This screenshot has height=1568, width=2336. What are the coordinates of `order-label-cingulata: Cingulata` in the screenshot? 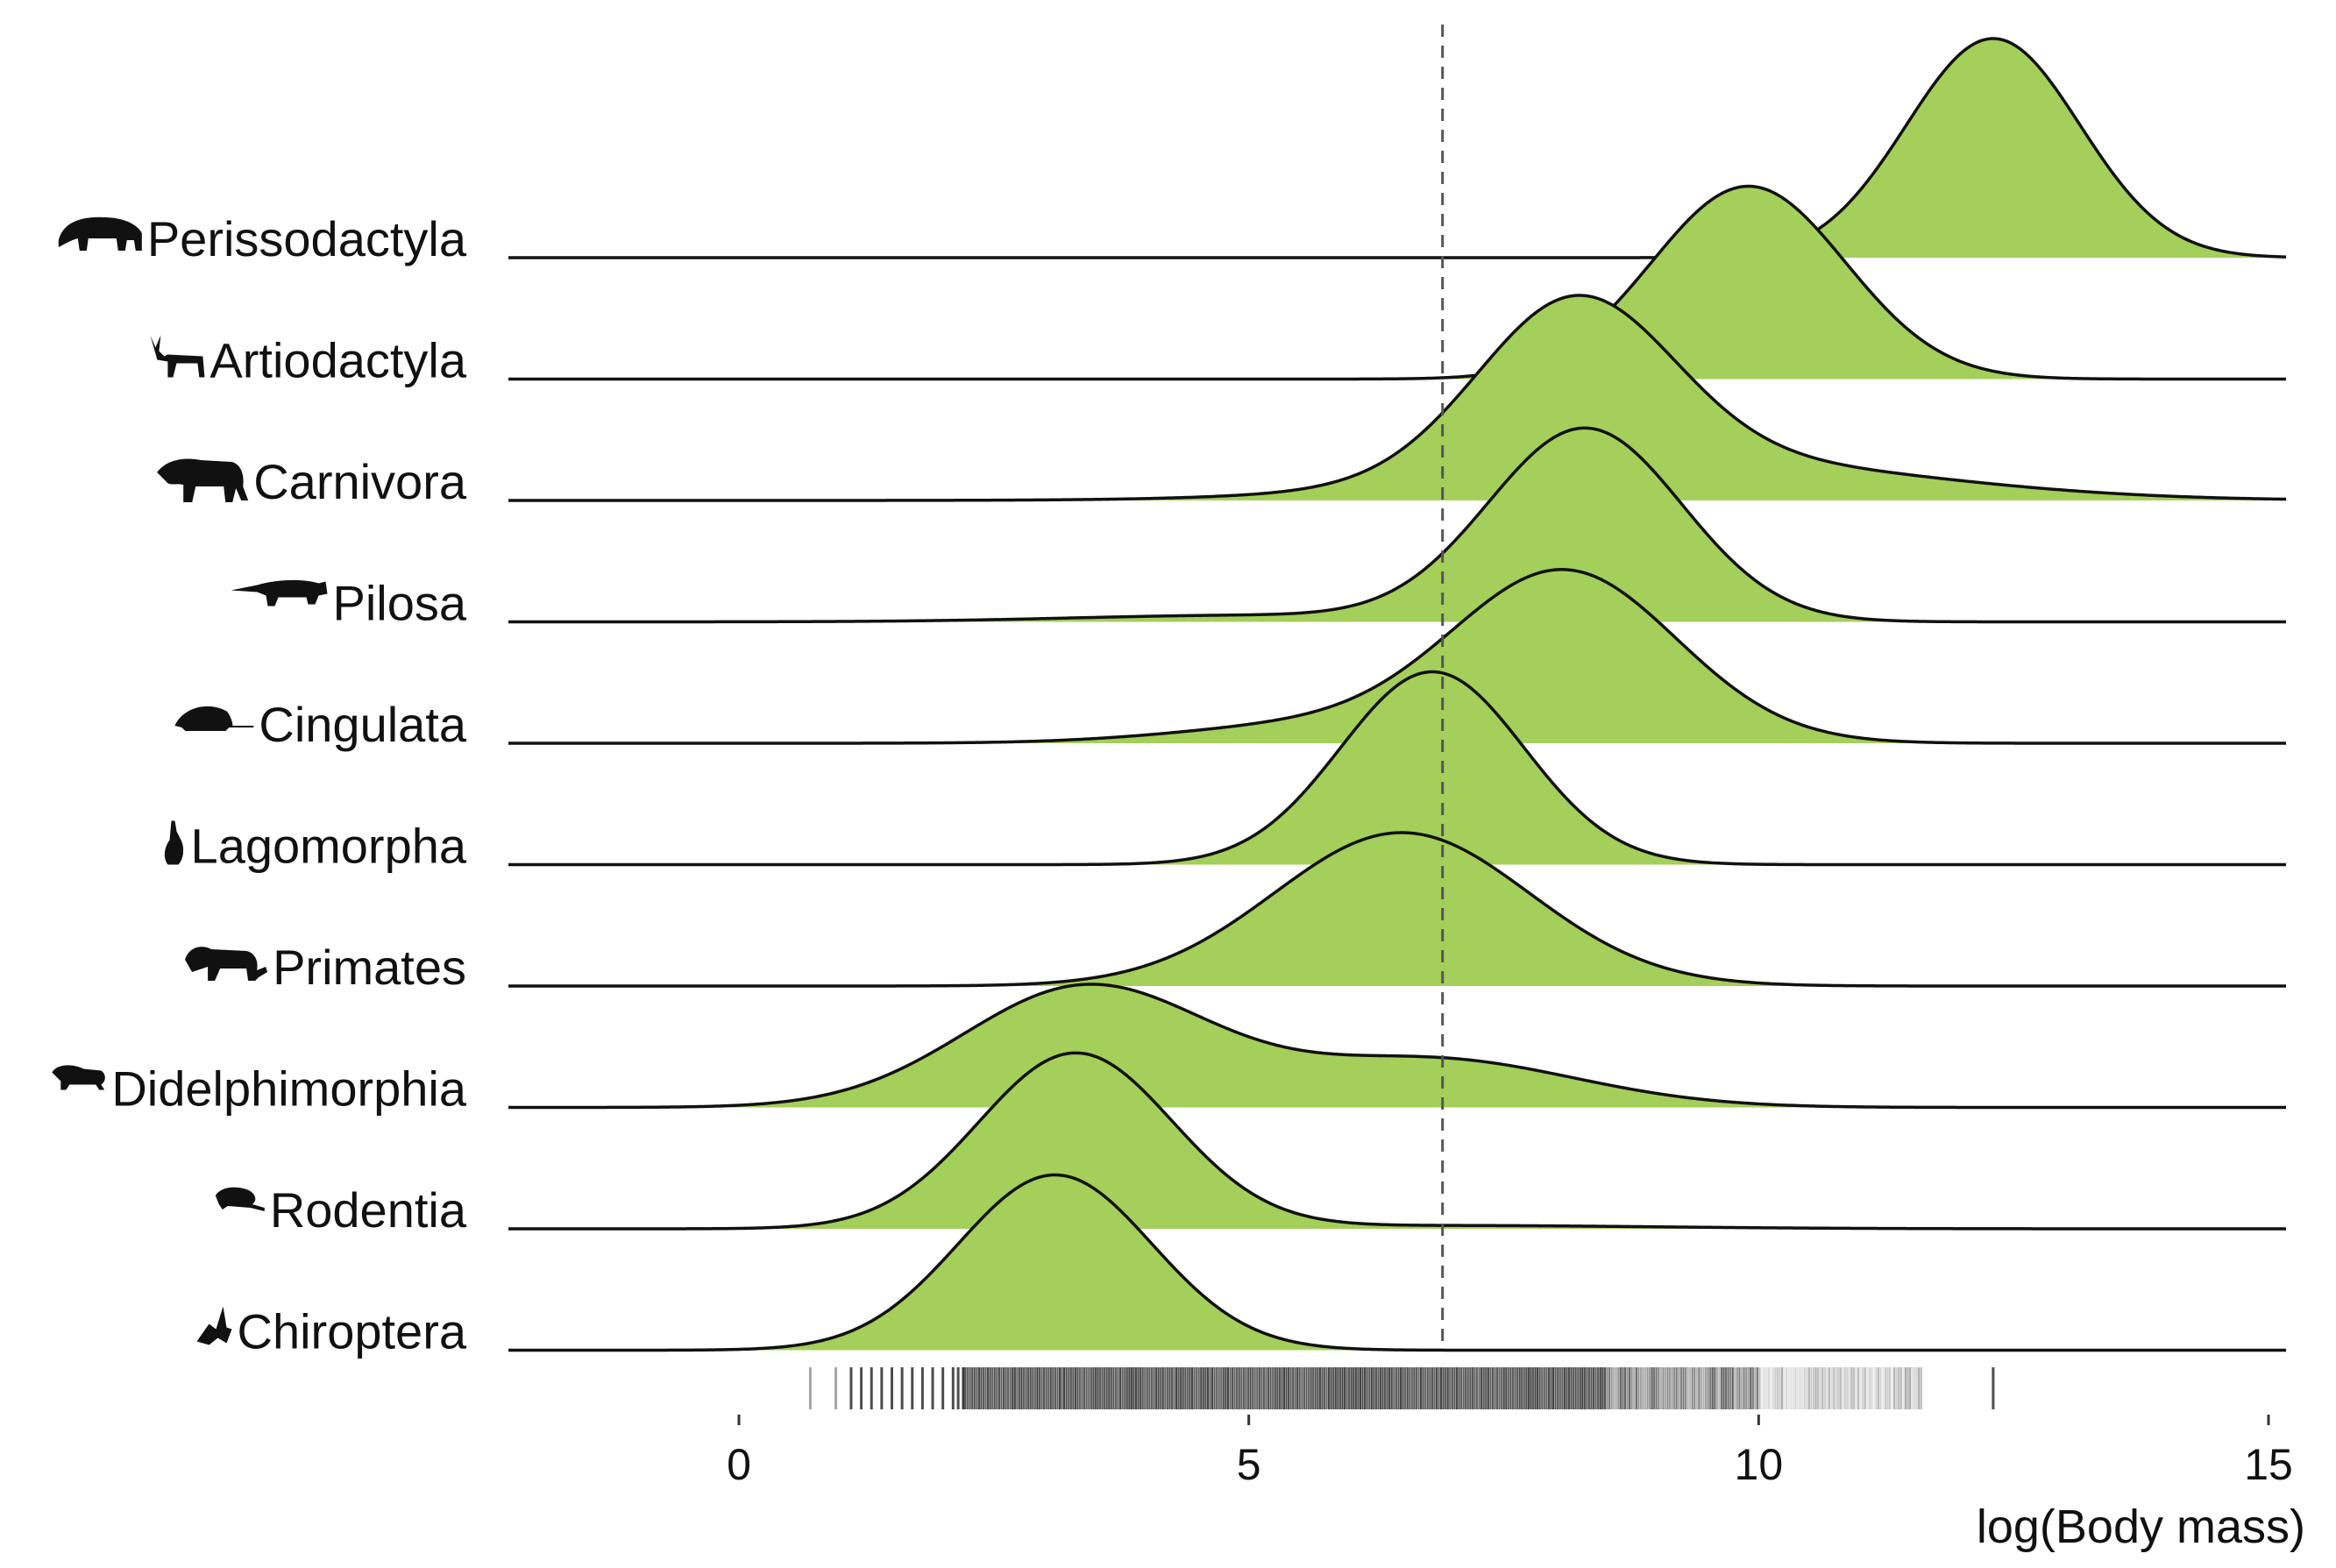 It's located at (321, 724).